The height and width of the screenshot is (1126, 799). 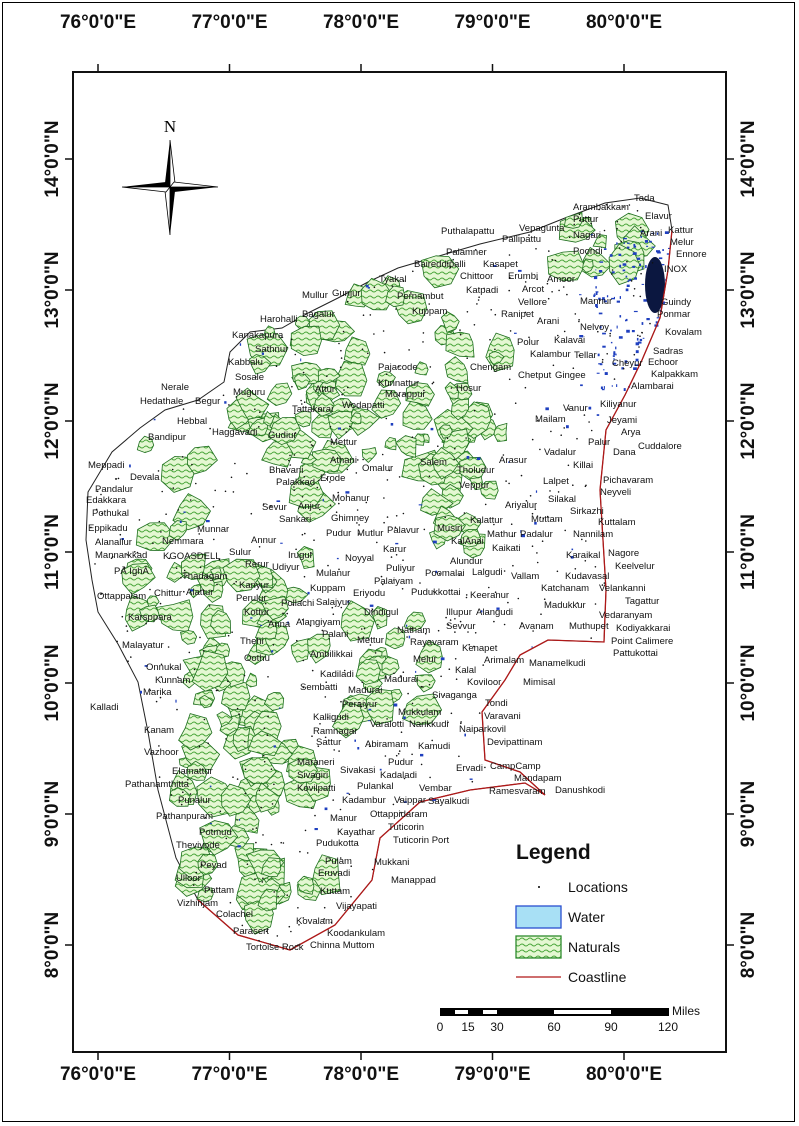 I want to click on place-label: Nagore, so click(x=623, y=553).